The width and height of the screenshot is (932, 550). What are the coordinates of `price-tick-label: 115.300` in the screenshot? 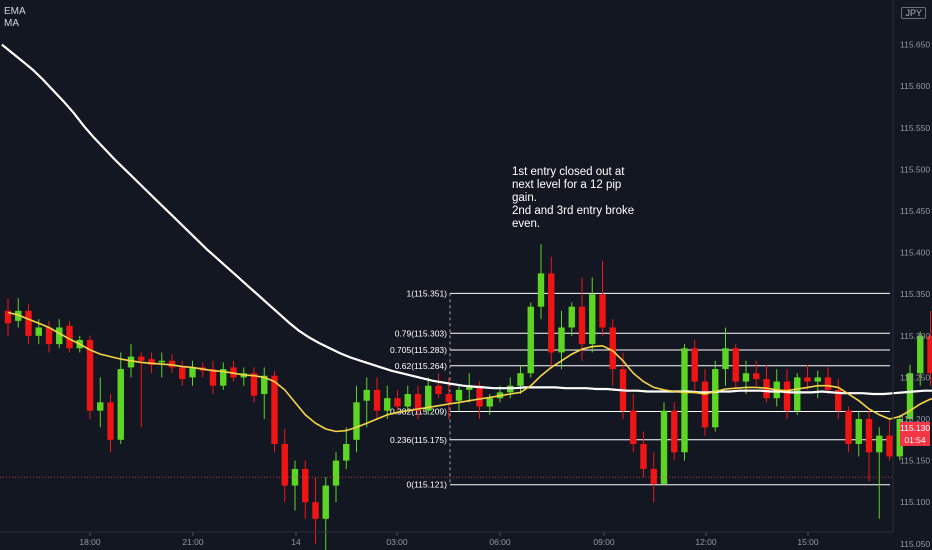 It's located at (915, 336).